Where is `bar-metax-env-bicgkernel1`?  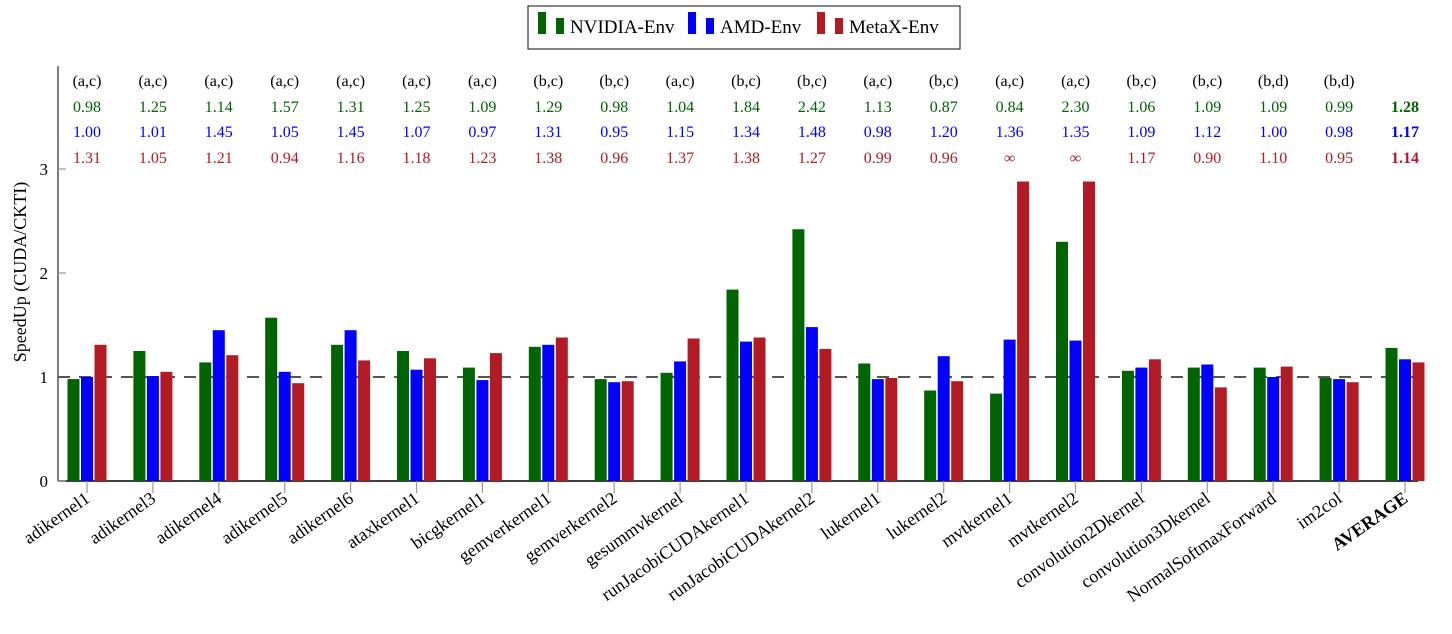
bar-metax-env-bicgkernel1 is located at coordinates (495, 417).